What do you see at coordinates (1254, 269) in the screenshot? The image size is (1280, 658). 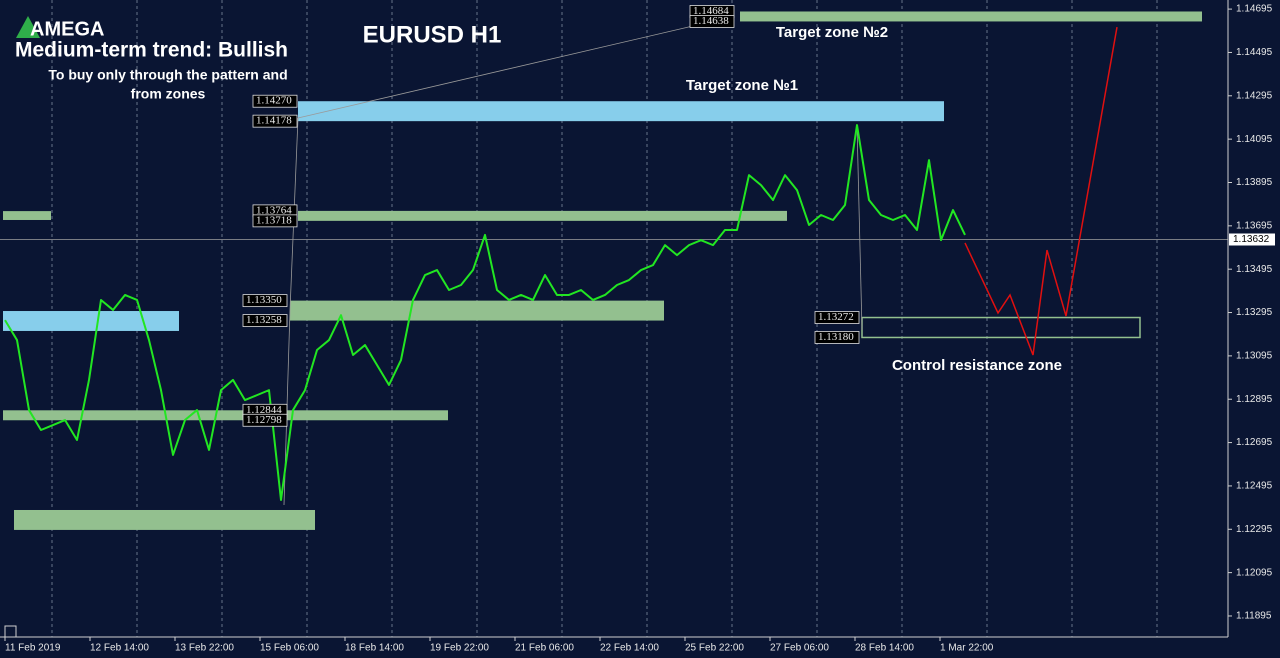 I see `y-tick-label: 1.13495` at bounding box center [1254, 269].